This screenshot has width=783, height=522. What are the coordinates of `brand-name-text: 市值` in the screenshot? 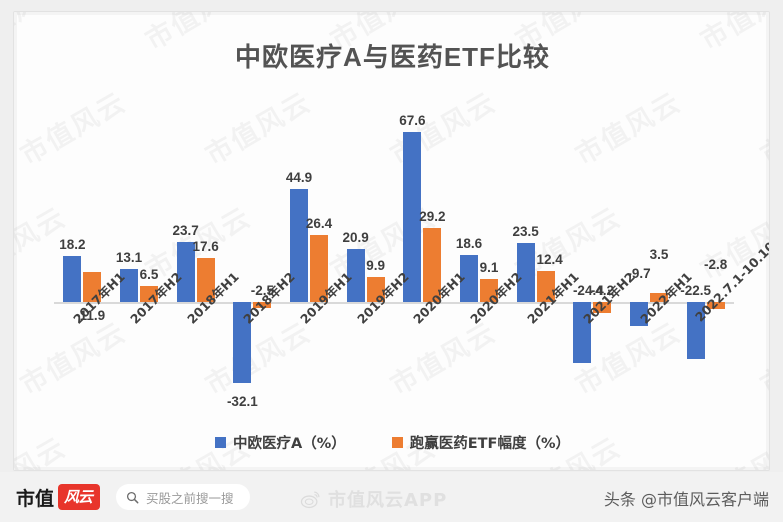 It's located at (35, 498).